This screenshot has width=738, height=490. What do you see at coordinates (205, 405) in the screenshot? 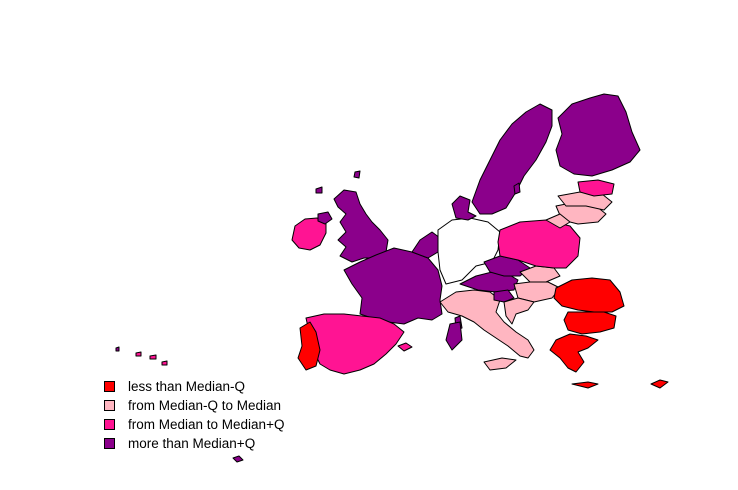
I see `legend-label: from Median-Q to Median` at bounding box center [205, 405].